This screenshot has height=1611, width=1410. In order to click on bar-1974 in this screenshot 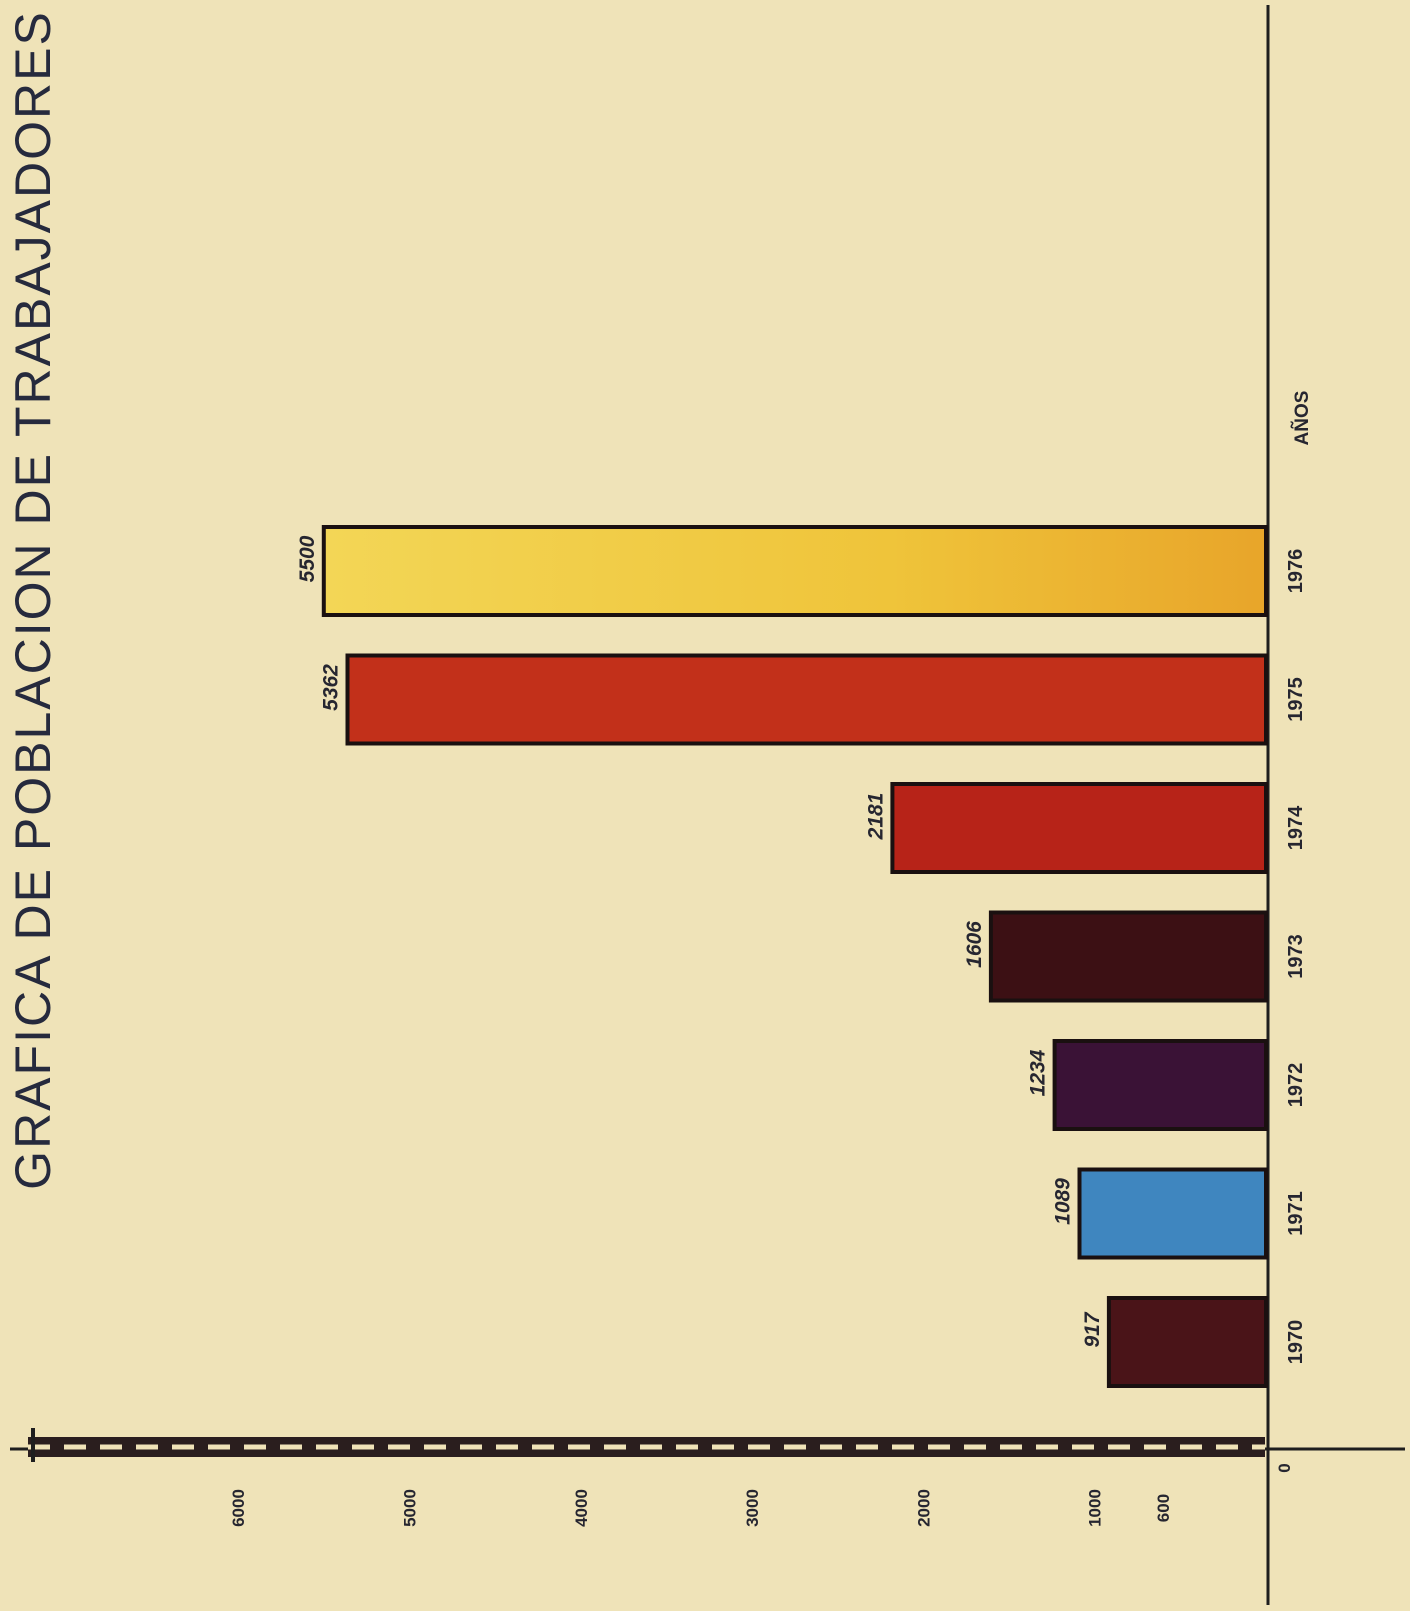, I will do `click(1079, 828)`.